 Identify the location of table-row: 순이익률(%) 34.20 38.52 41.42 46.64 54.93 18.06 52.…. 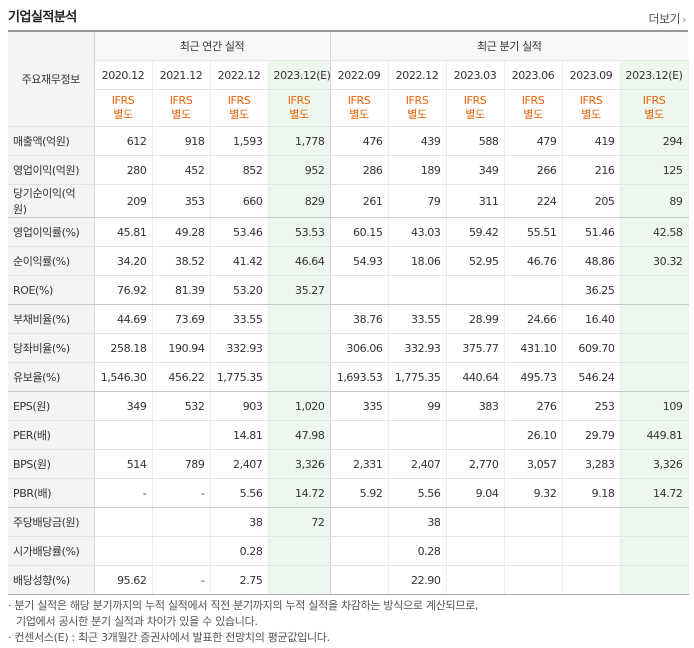
(348, 261).